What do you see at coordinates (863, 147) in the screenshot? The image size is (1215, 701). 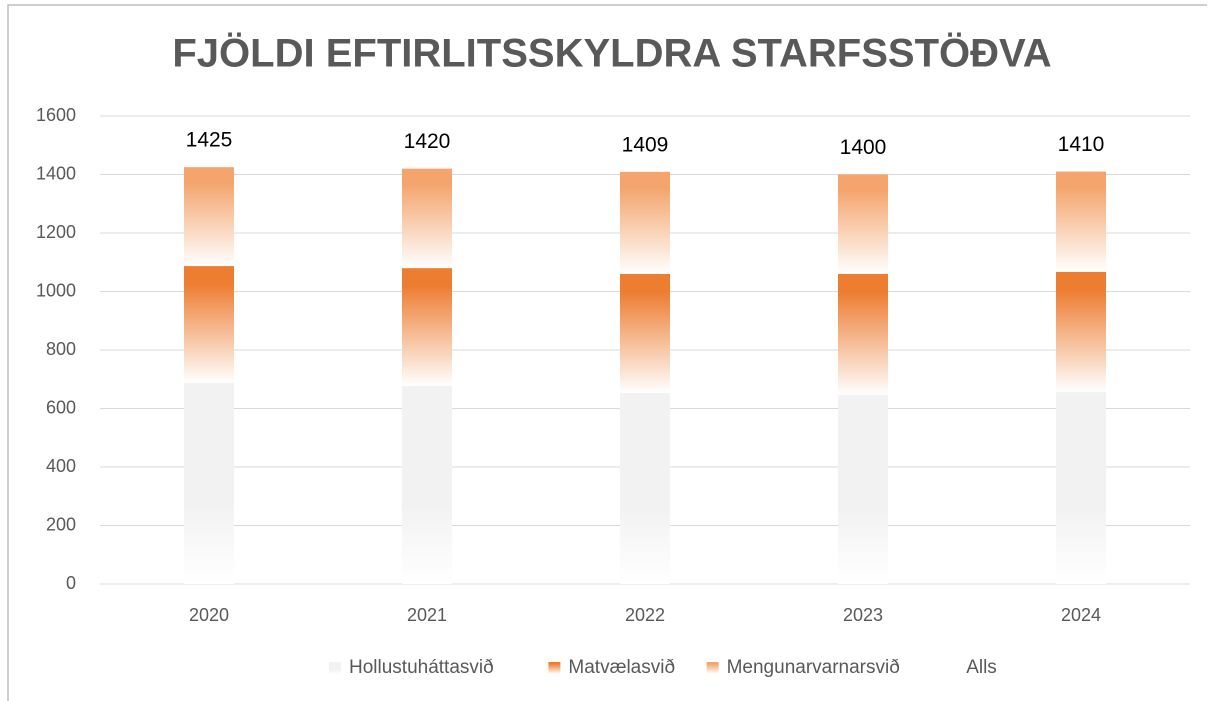 I see `data-label: 1400` at bounding box center [863, 147].